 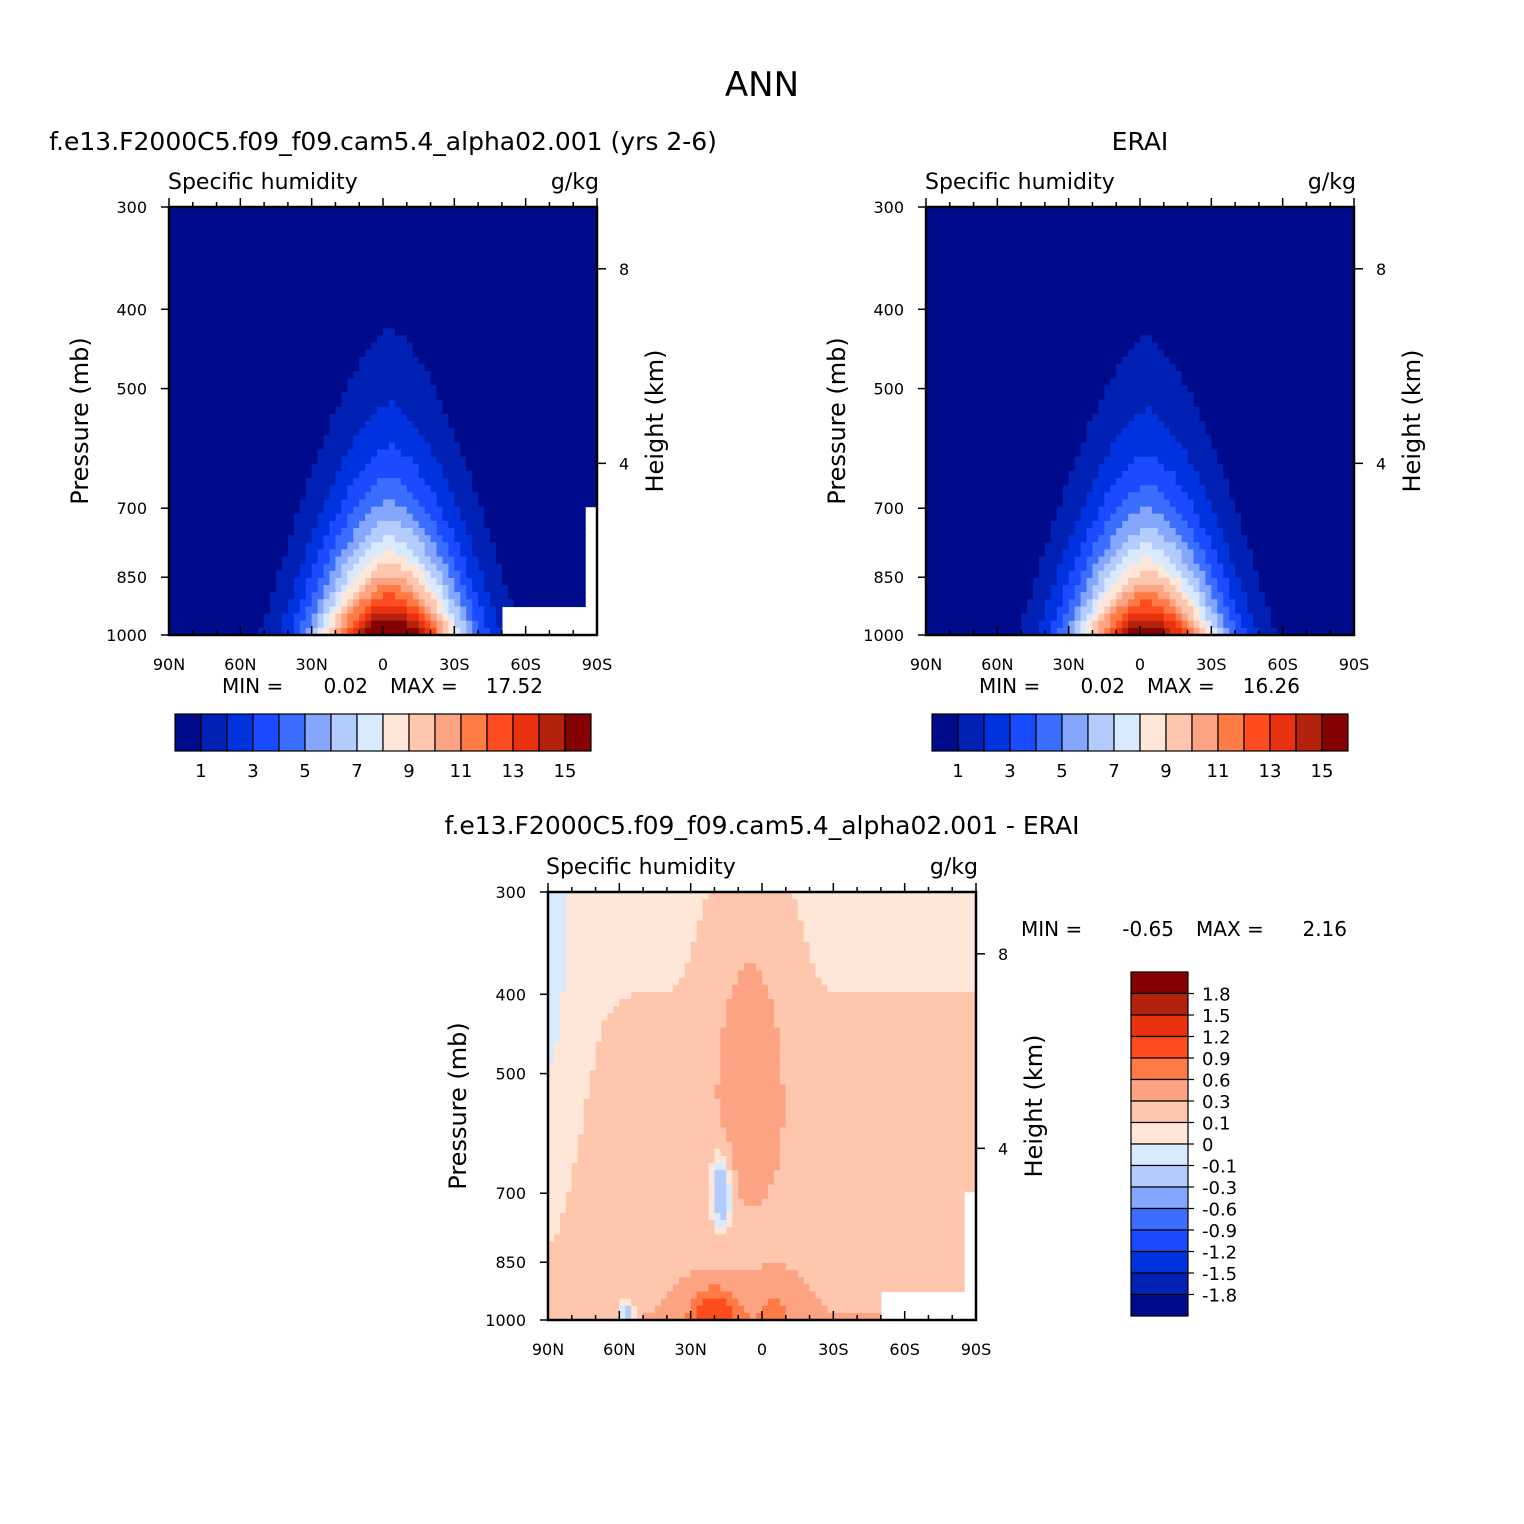 What do you see at coordinates (597, 664) in the screenshot?
I see `x-tick-label: 90S` at bounding box center [597, 664].